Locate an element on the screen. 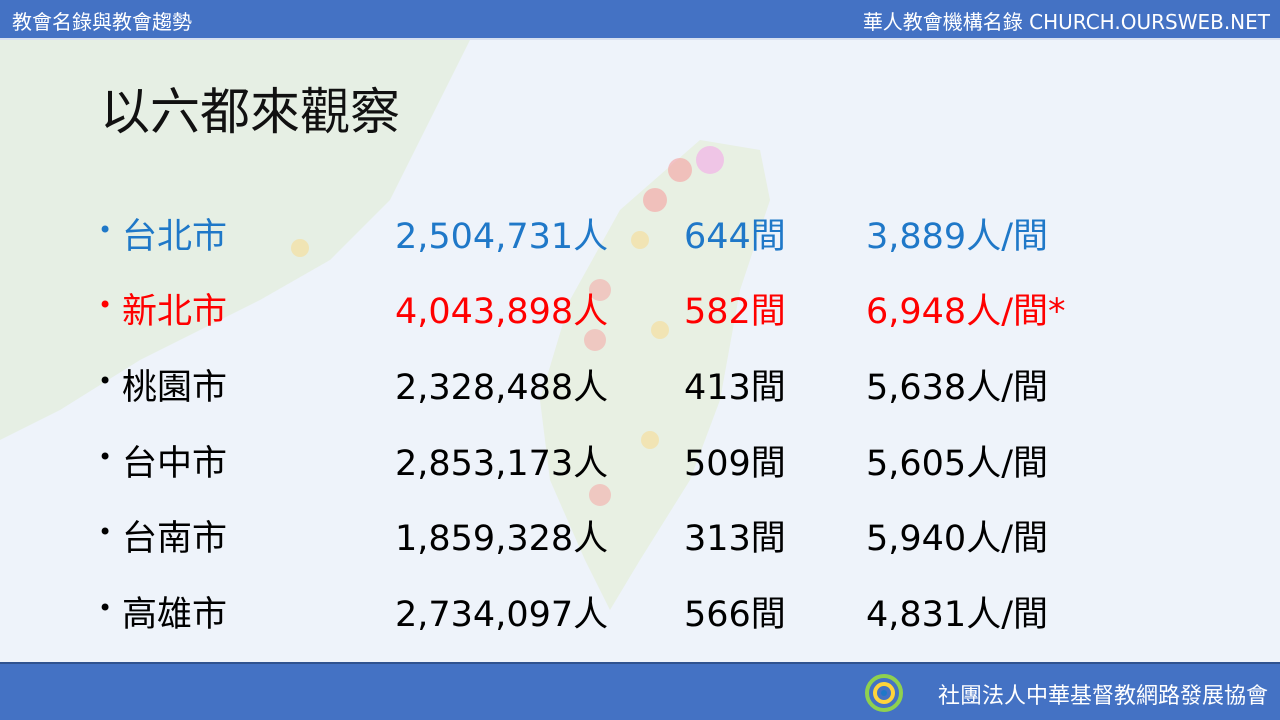  city: 台中市 is located at coordinates (175, 464).